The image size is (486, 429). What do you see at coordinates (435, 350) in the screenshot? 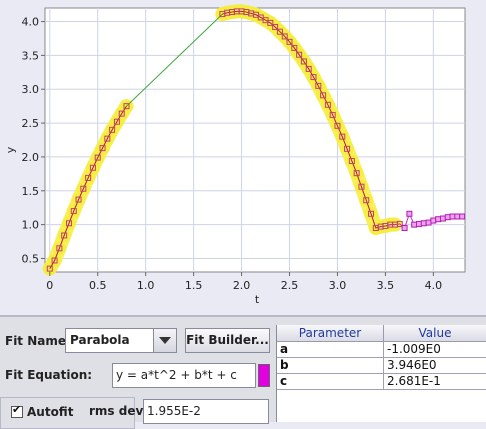
I see `param-value-a: -1.009E0` at bounding box center [435, 350].